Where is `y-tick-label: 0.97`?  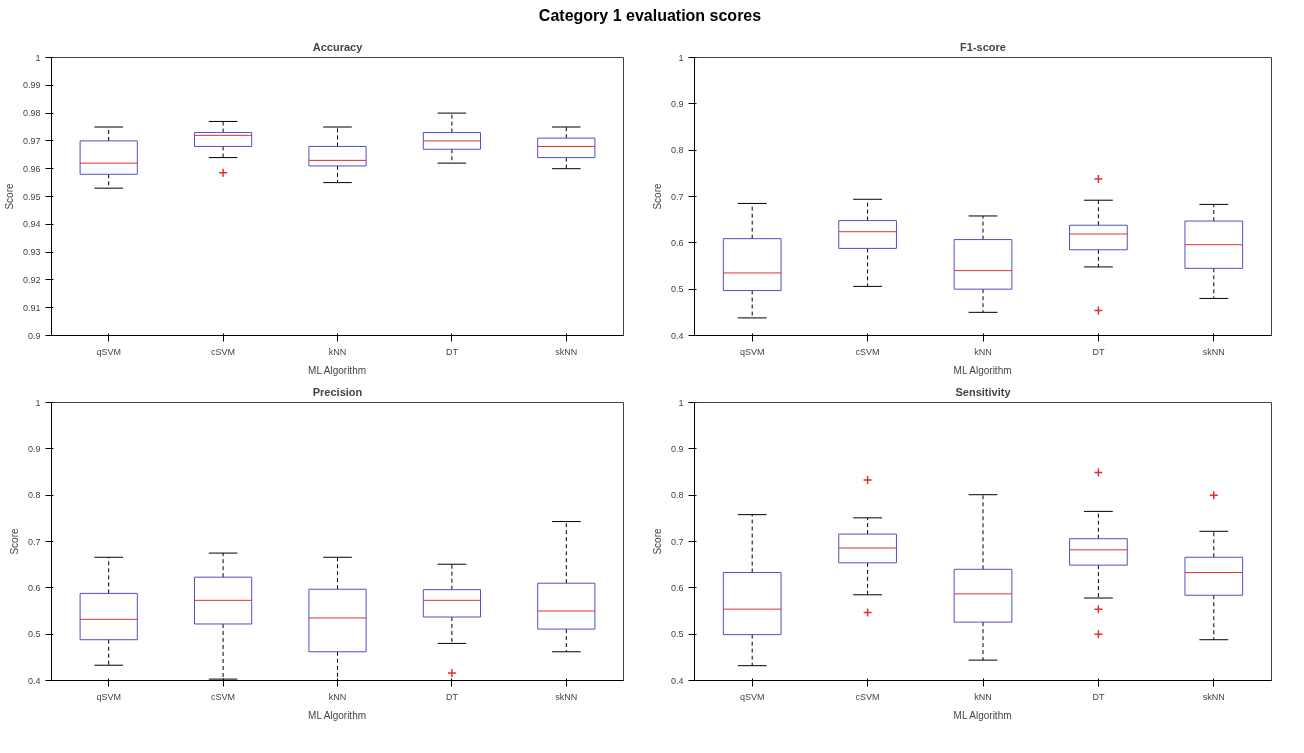 y-tick-label: 0.97 is located at coordinates (31, 140).